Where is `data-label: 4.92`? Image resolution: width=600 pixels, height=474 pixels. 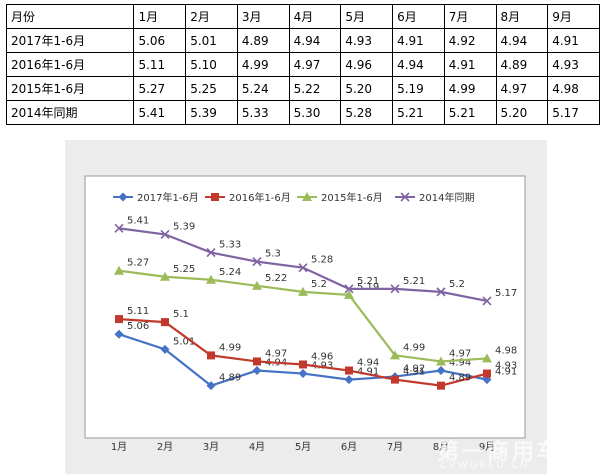 data-label: 4.92 is located at coordinates (414, 369).